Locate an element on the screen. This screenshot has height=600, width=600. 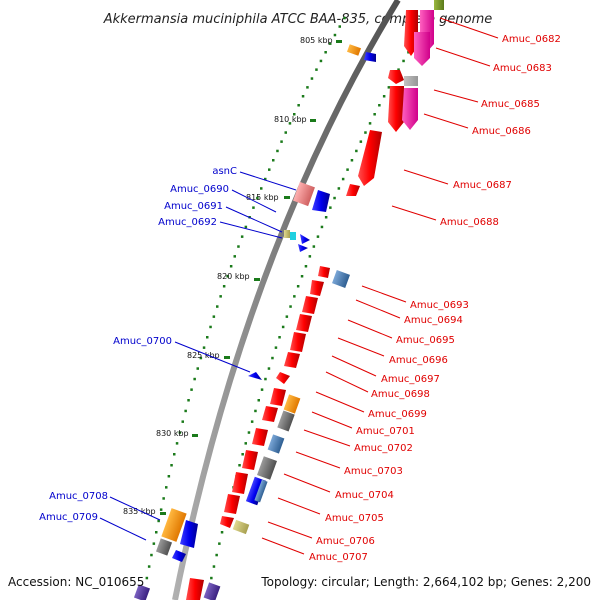
gene-label-amuc-0682: Amuc_0682 is located at coordinates (531, 39).